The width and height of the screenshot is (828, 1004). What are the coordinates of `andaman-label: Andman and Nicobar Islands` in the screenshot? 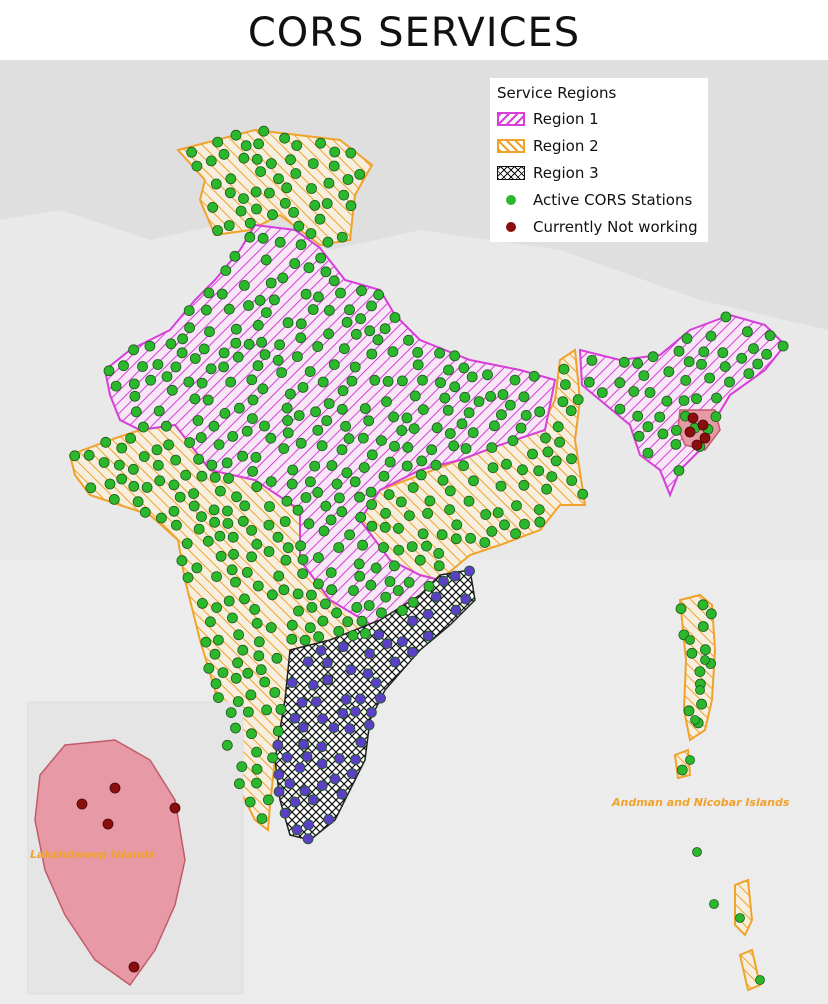 It's located at (701, 802).